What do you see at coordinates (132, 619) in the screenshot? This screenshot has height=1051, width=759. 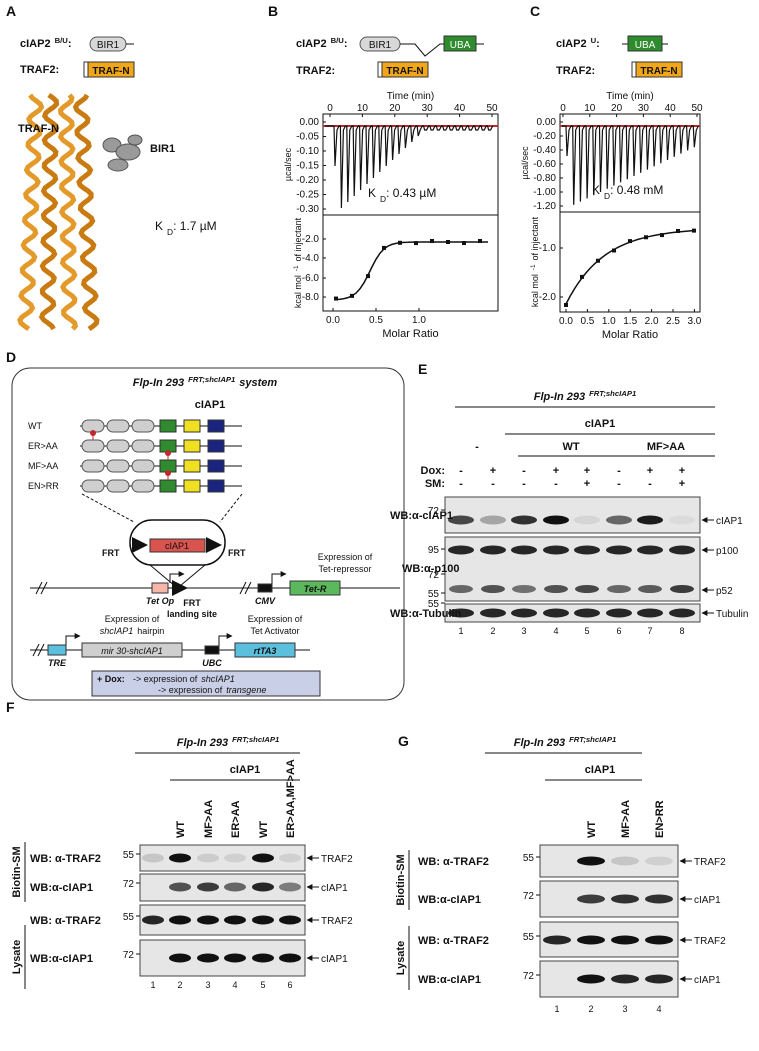 I see `text-span: Expression of` at bounding box center [132, 619].